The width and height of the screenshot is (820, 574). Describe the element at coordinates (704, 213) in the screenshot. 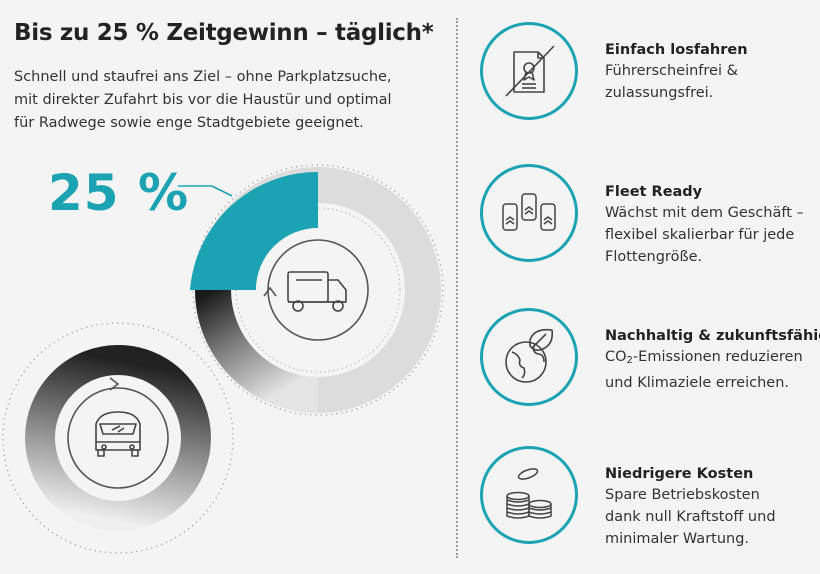

I see `feature-line: Wächst mit dem Geschäft –` at that location.